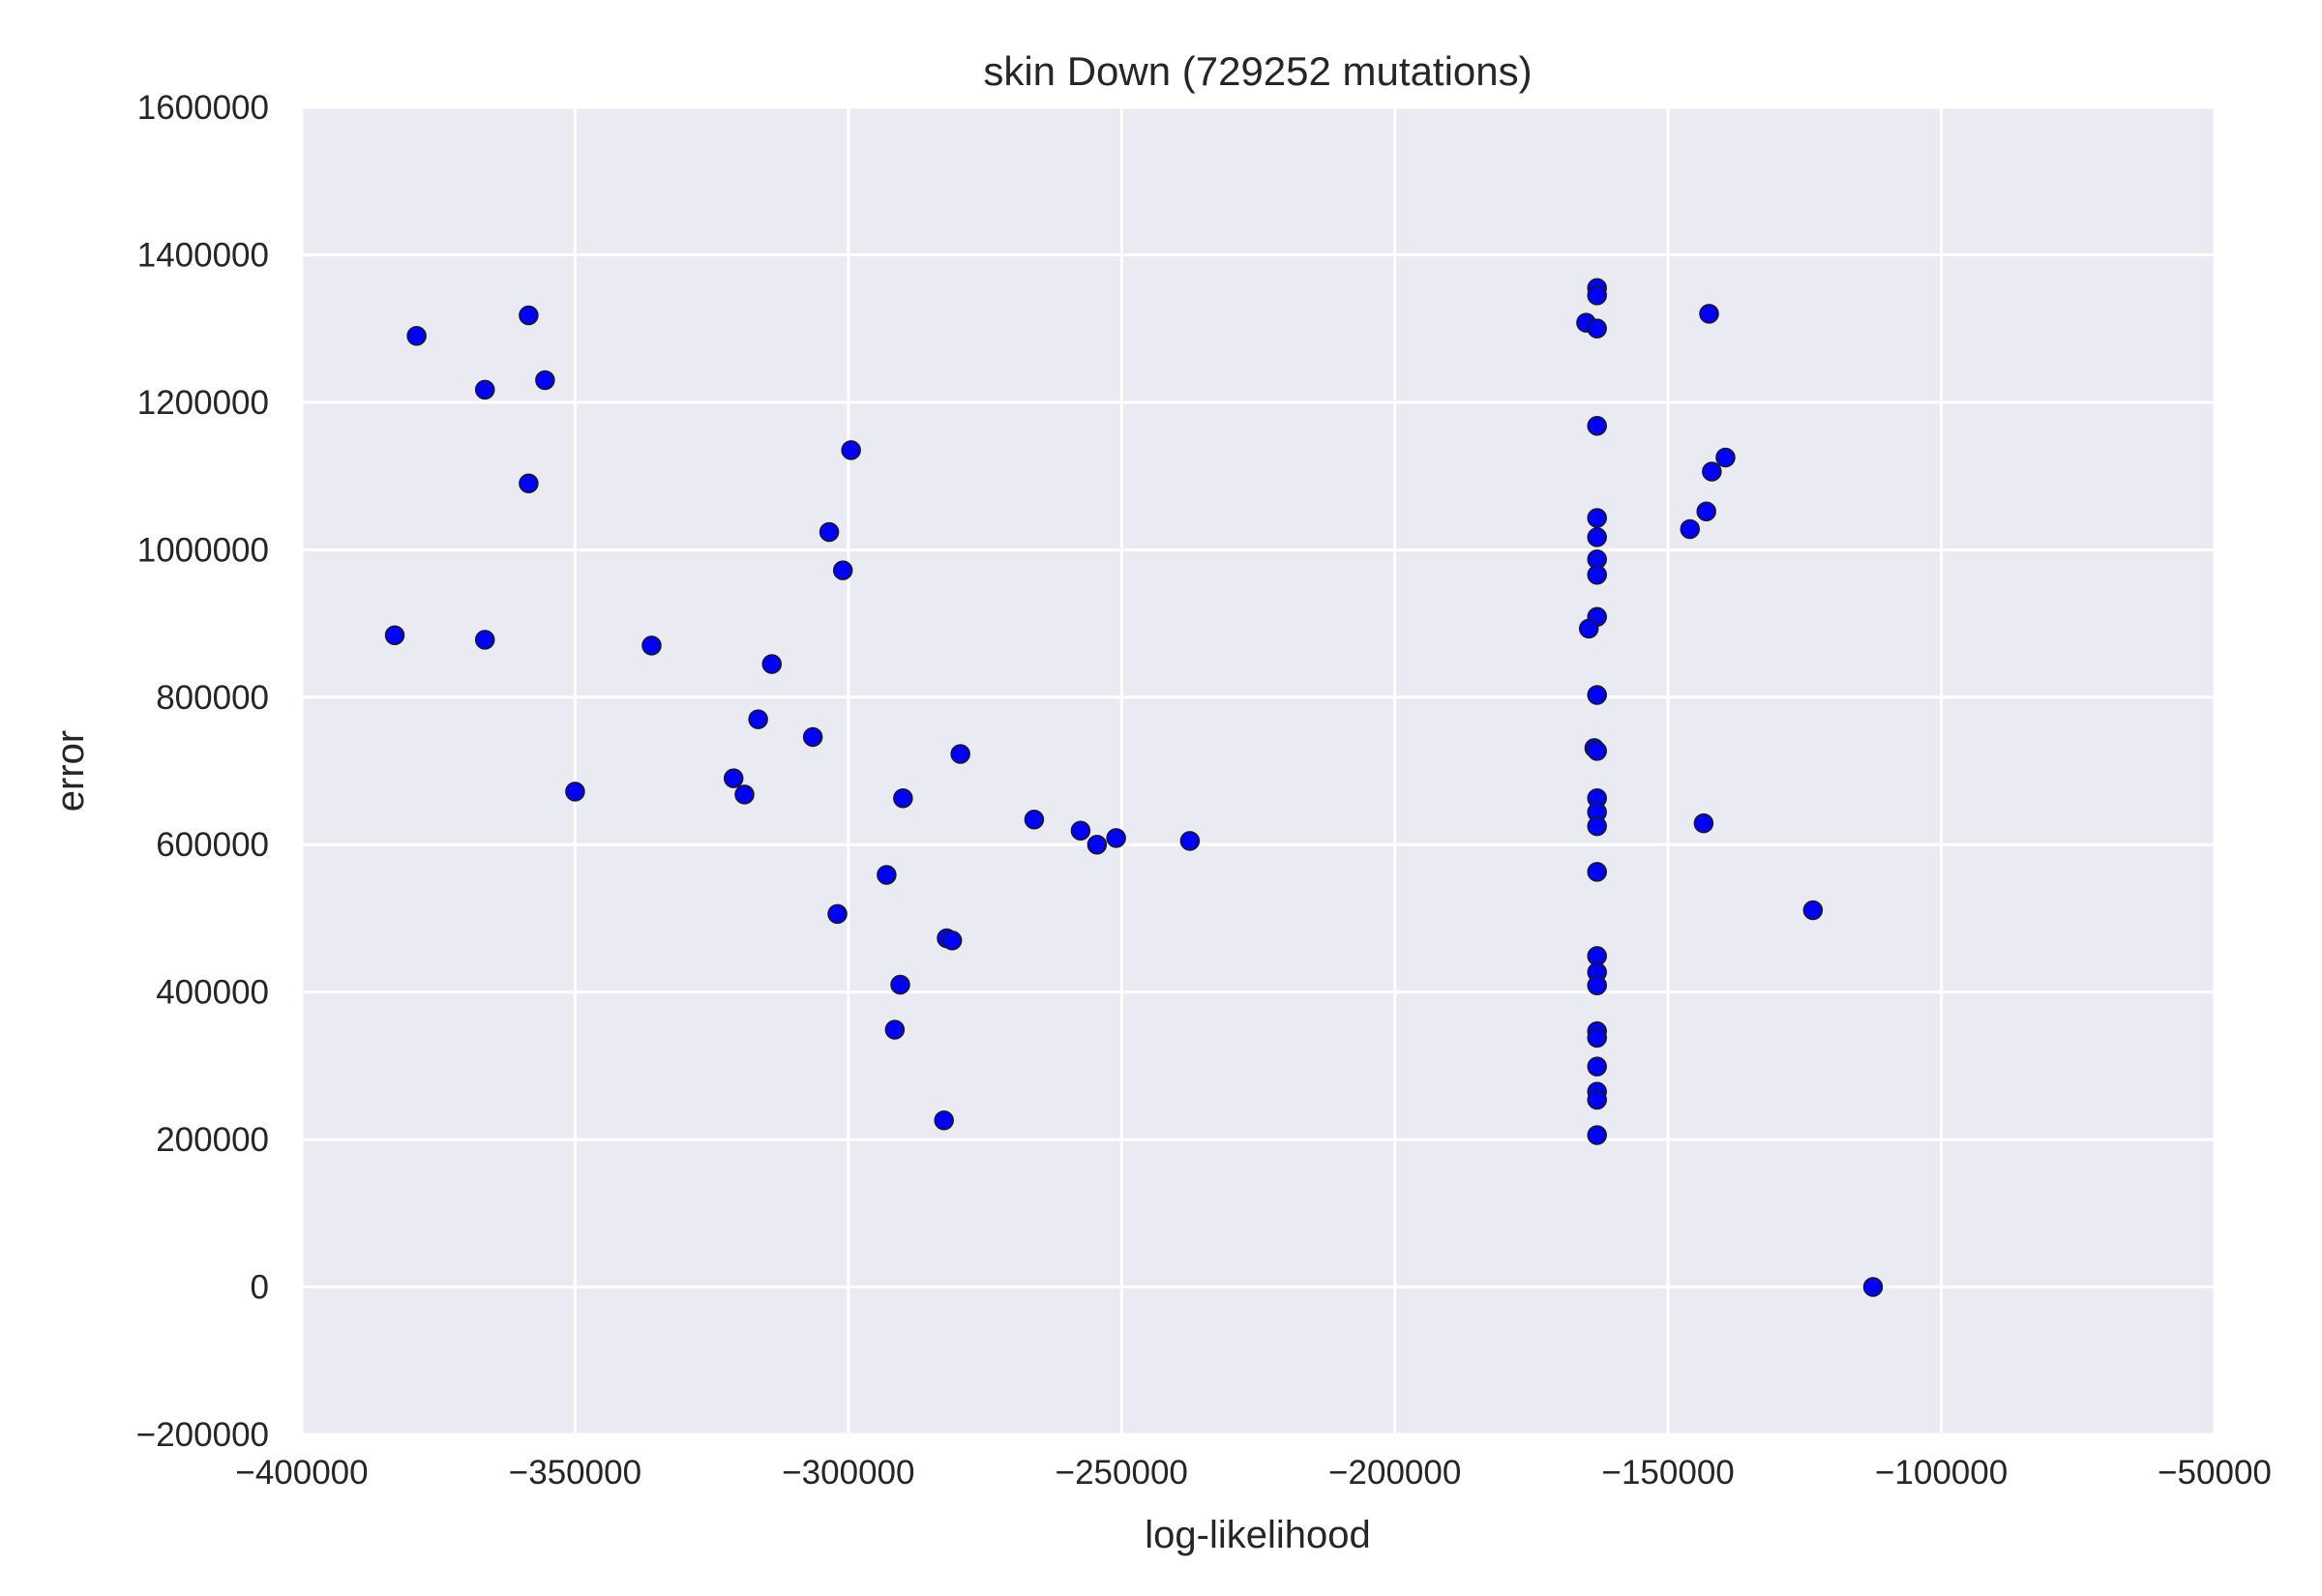  Describe the element at coordinates (2215, 1473) in the screenshot. I see `x-tick-label: −50000` at that location.